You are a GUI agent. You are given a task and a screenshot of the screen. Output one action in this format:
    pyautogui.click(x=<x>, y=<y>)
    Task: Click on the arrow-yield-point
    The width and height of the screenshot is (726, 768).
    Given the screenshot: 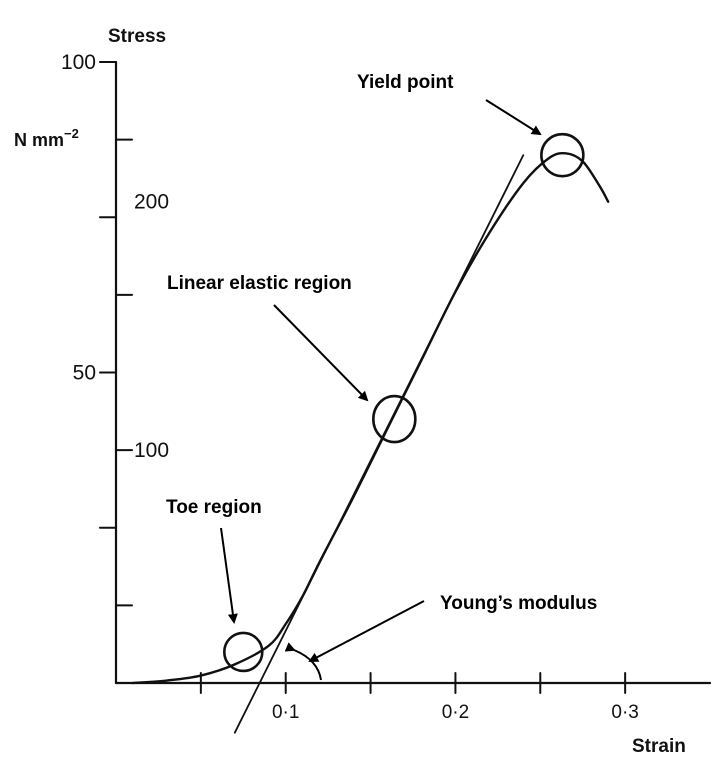 What is the action you would take?
    pyautogui.click(x=513, y=117)
    